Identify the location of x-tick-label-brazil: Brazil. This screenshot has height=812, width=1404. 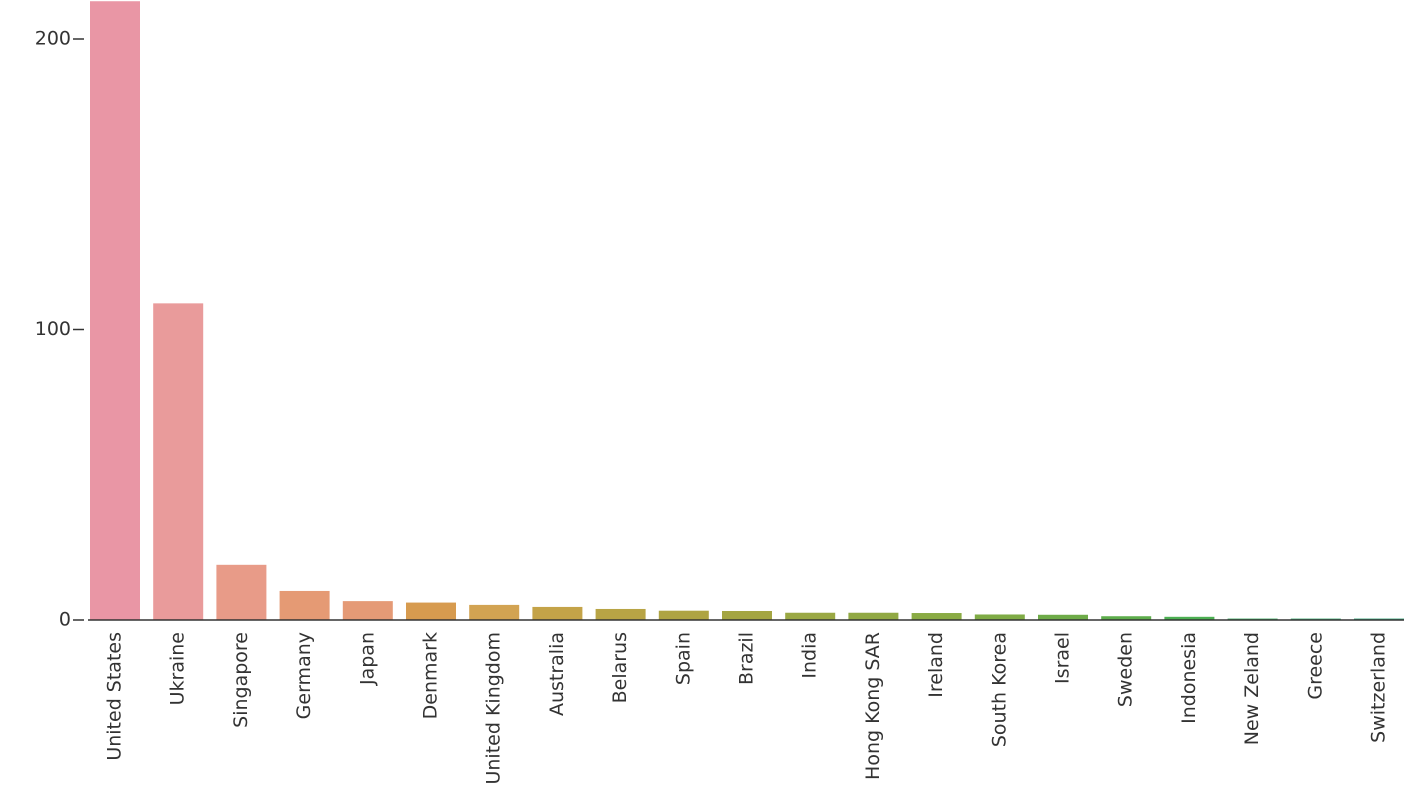
(747, 658).